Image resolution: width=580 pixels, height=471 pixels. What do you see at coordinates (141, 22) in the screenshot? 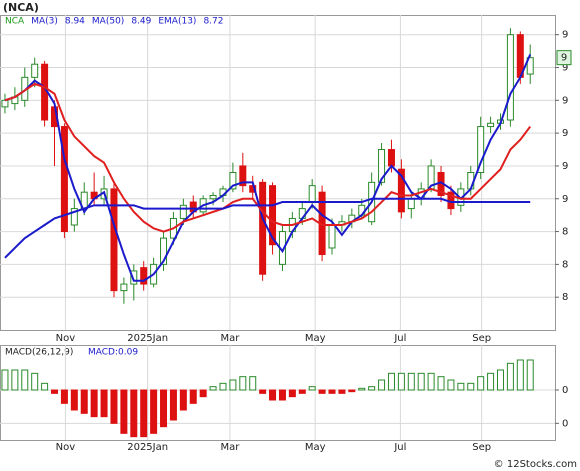
I see `legend-entry: 8.49` at bounding box center [141, 22].